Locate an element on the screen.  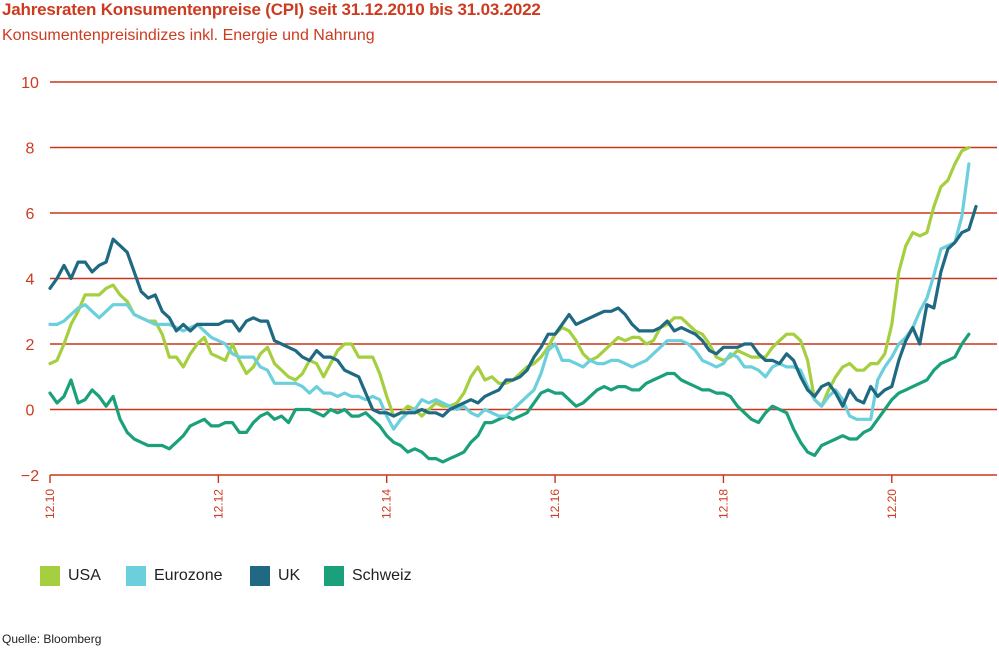
legend-item-eurozone: Eurozone is located at coordinates (174, 576).